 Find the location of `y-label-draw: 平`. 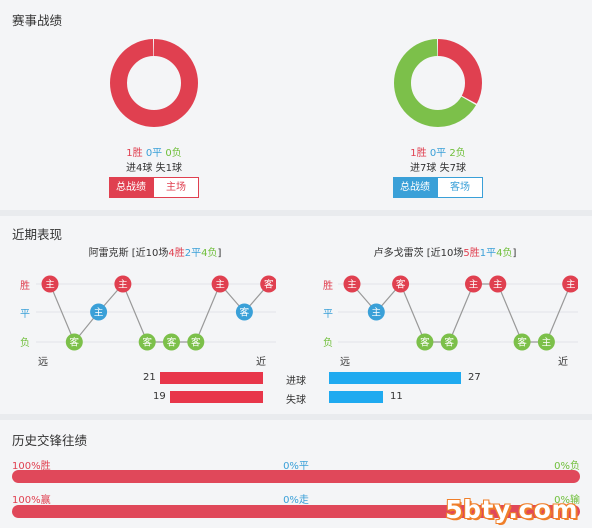

y-label-draw: 平 is located at coordinates (328, 314).